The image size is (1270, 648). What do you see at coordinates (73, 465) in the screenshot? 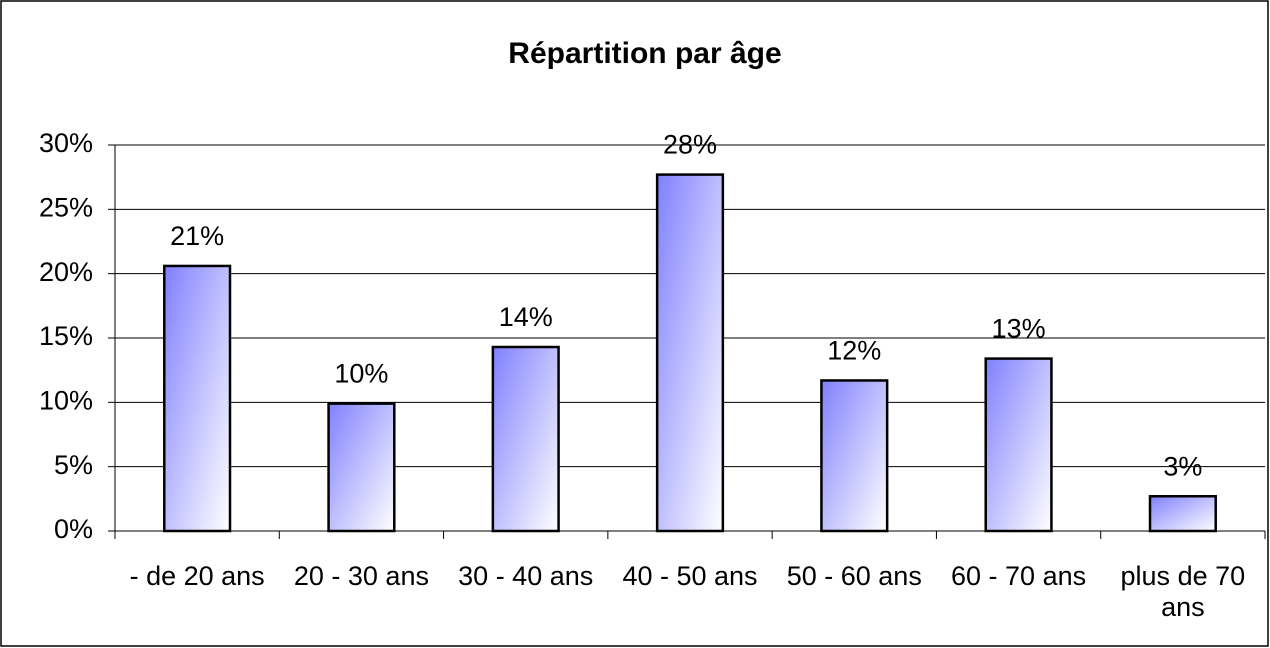
I see `y-tick-label: 5%` at bounding box center [73, 465].